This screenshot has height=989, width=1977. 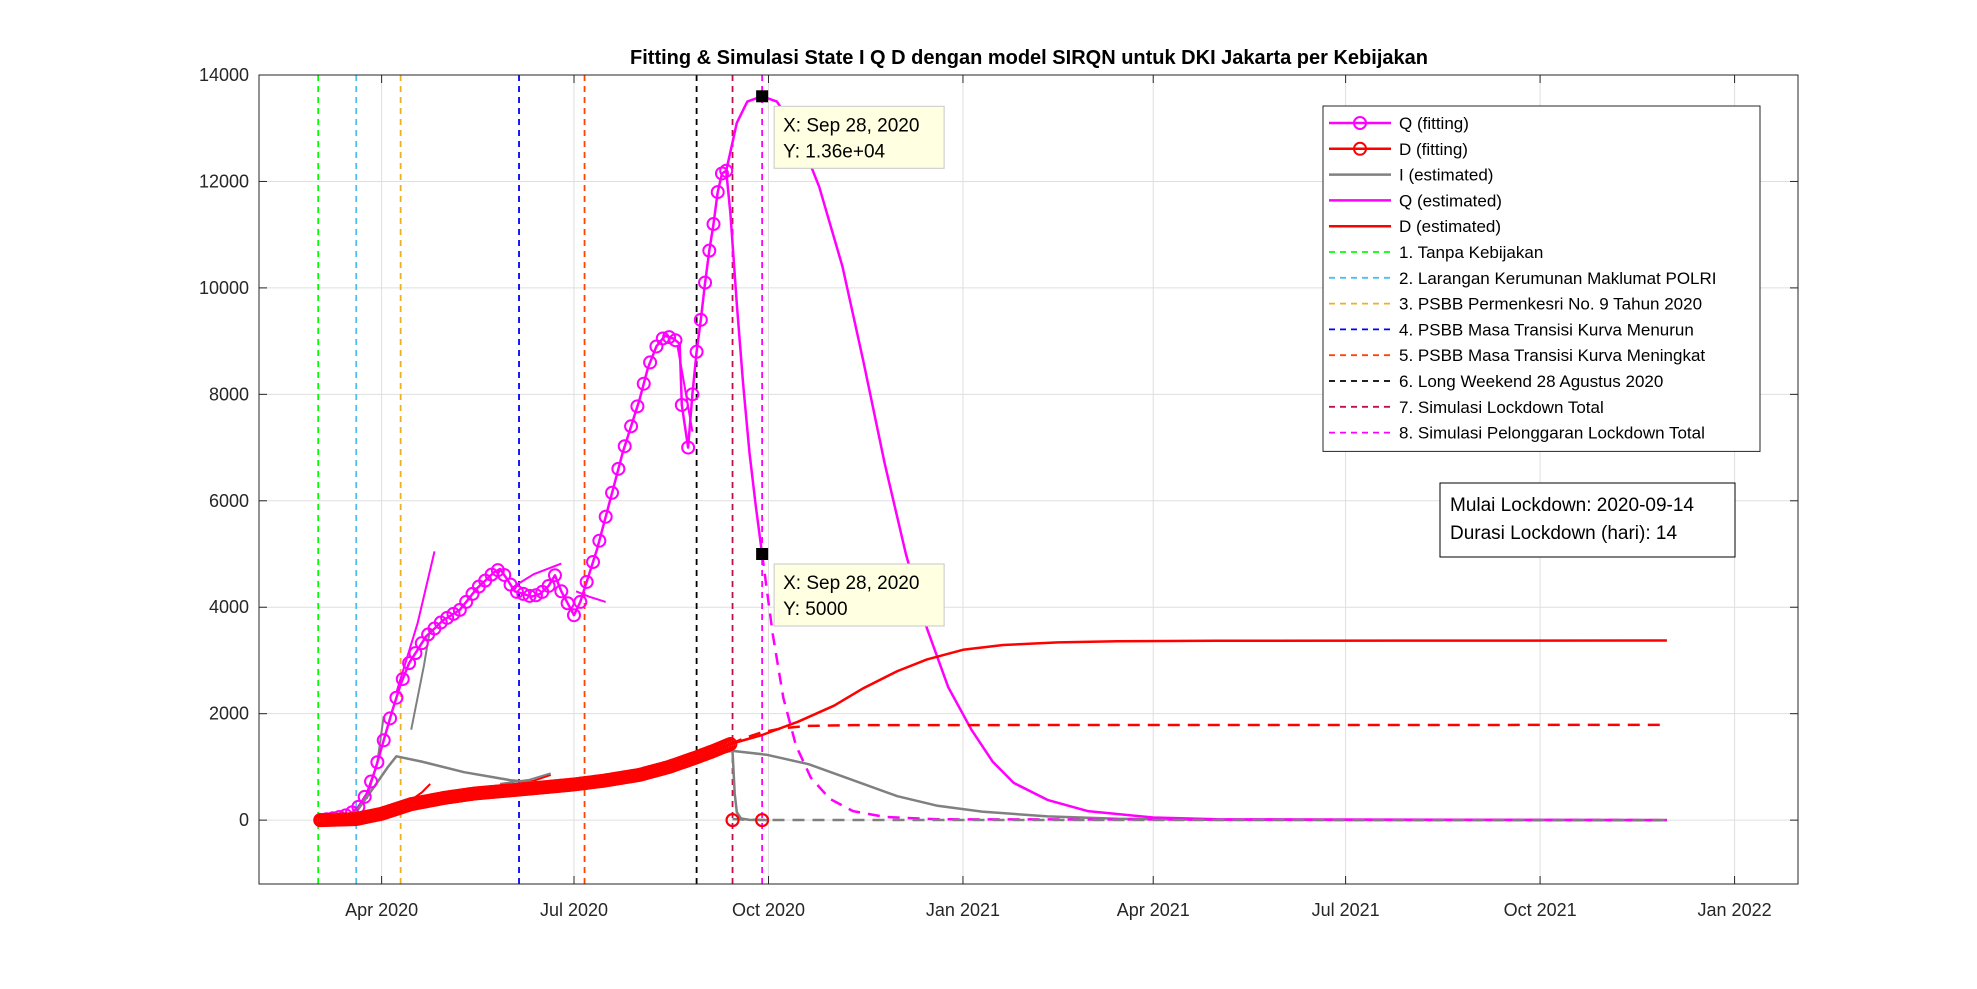 I want to click on x-tick-label: Oct 2021, so click(x=1540, y=910).